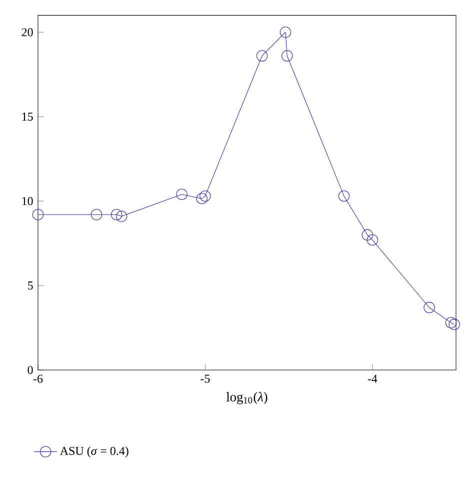  I want to click on x-tick-label: -5, so click(205, 378).